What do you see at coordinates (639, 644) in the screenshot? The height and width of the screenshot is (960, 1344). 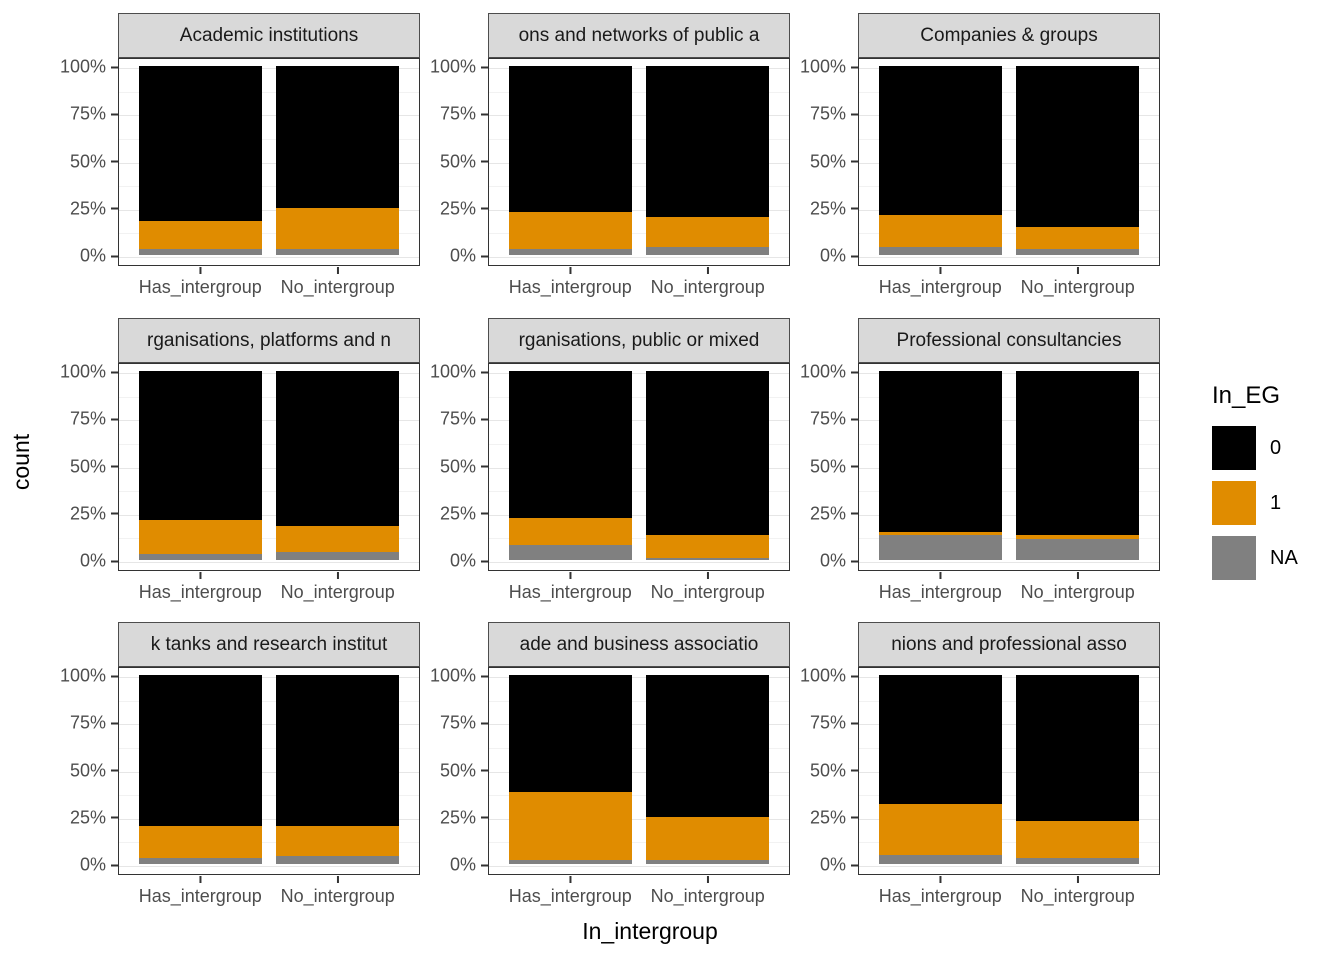 I see `facet-strip: ade and business associatio` at bounding box center [639, 644].